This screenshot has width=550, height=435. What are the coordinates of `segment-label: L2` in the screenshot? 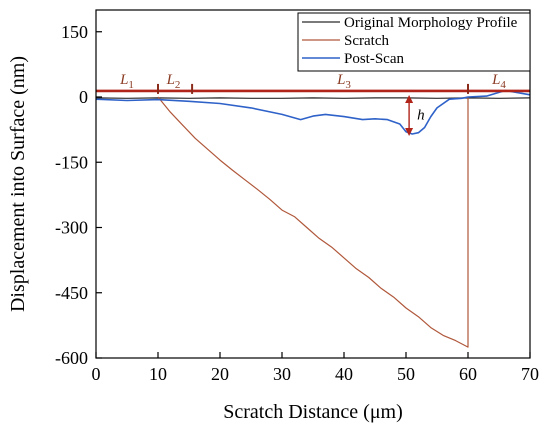 It's located at (173, 81).